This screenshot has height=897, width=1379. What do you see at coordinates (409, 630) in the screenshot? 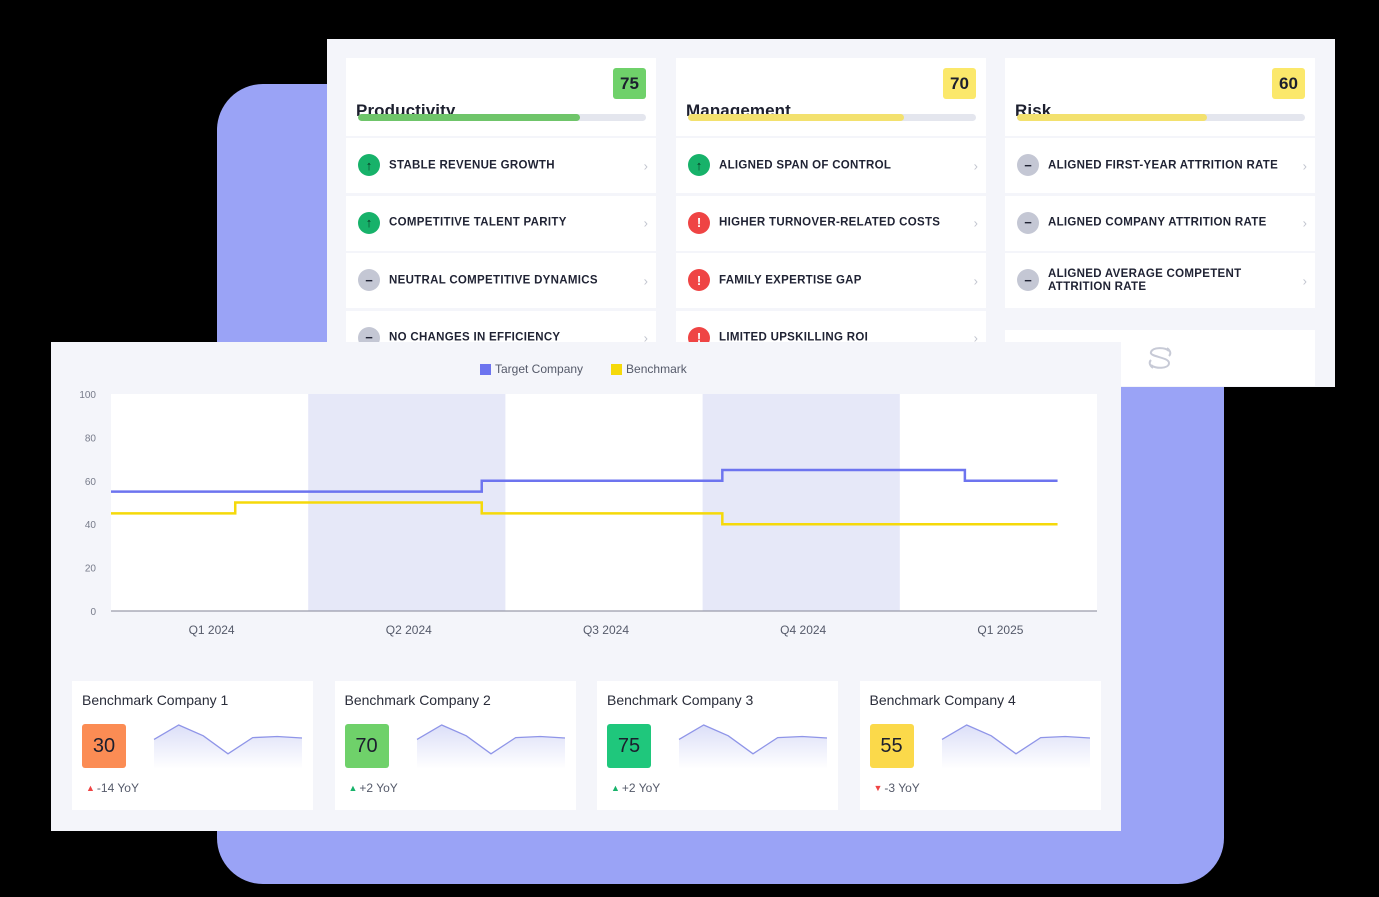
I see `x-tick-label: Q2 2024` at bounding box center [409, 630].